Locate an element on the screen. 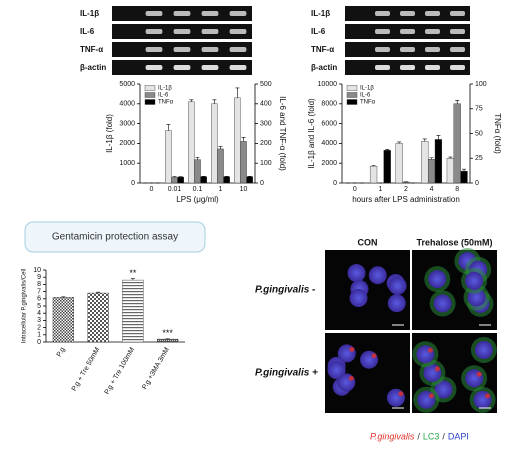  y-tick-label: 10 is located at coordinates (37, 270).